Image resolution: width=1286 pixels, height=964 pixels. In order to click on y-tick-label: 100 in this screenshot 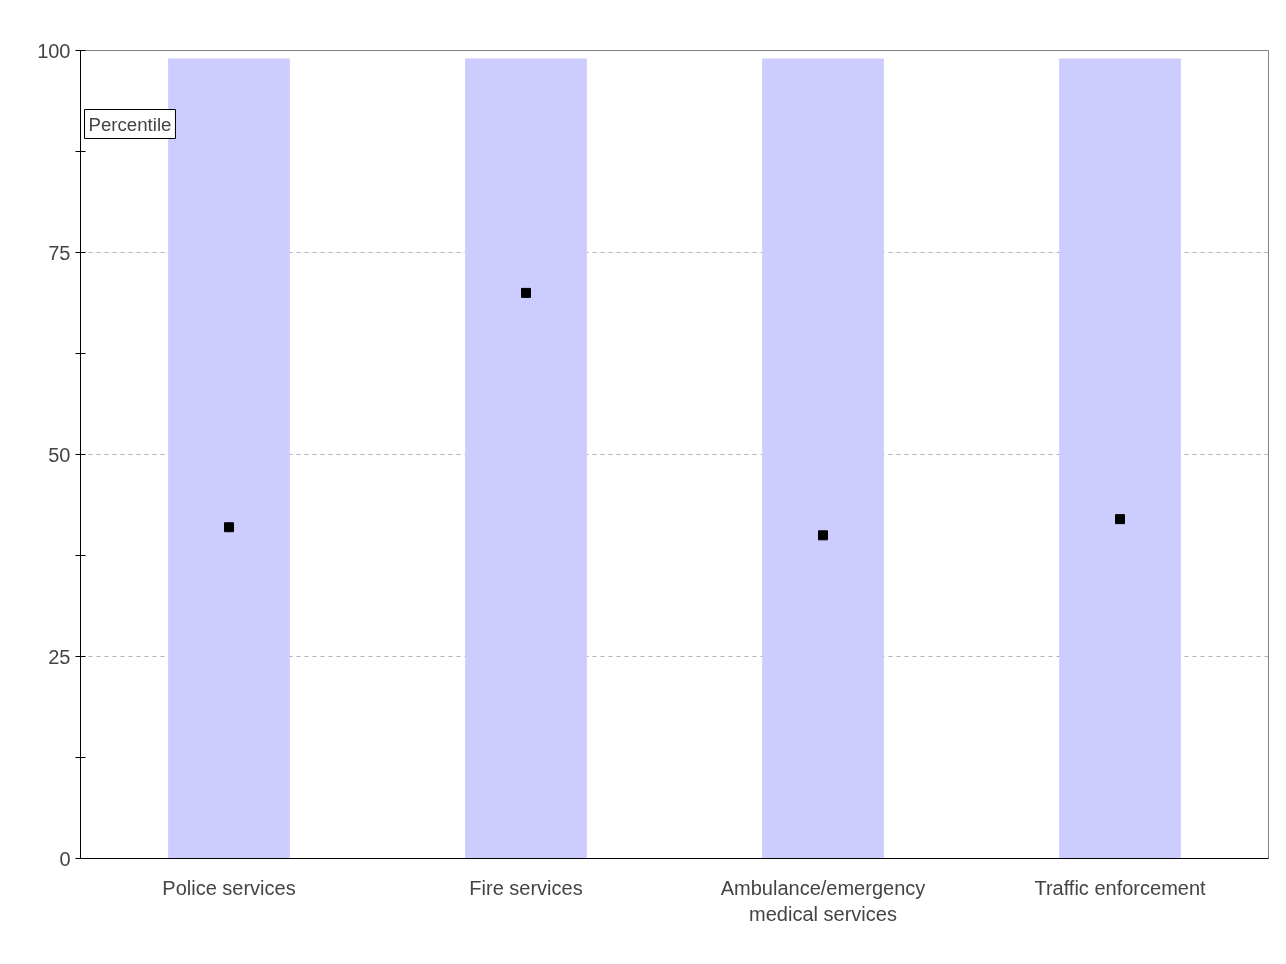, I will do `click(54, 50)`.